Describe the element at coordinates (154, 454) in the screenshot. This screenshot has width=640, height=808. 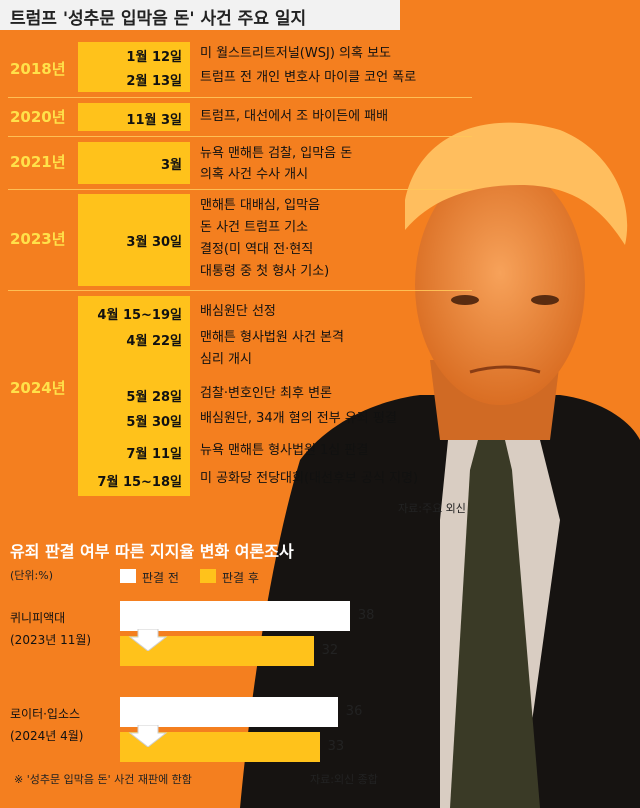
I see `event-date: 7월 11일` at that location.